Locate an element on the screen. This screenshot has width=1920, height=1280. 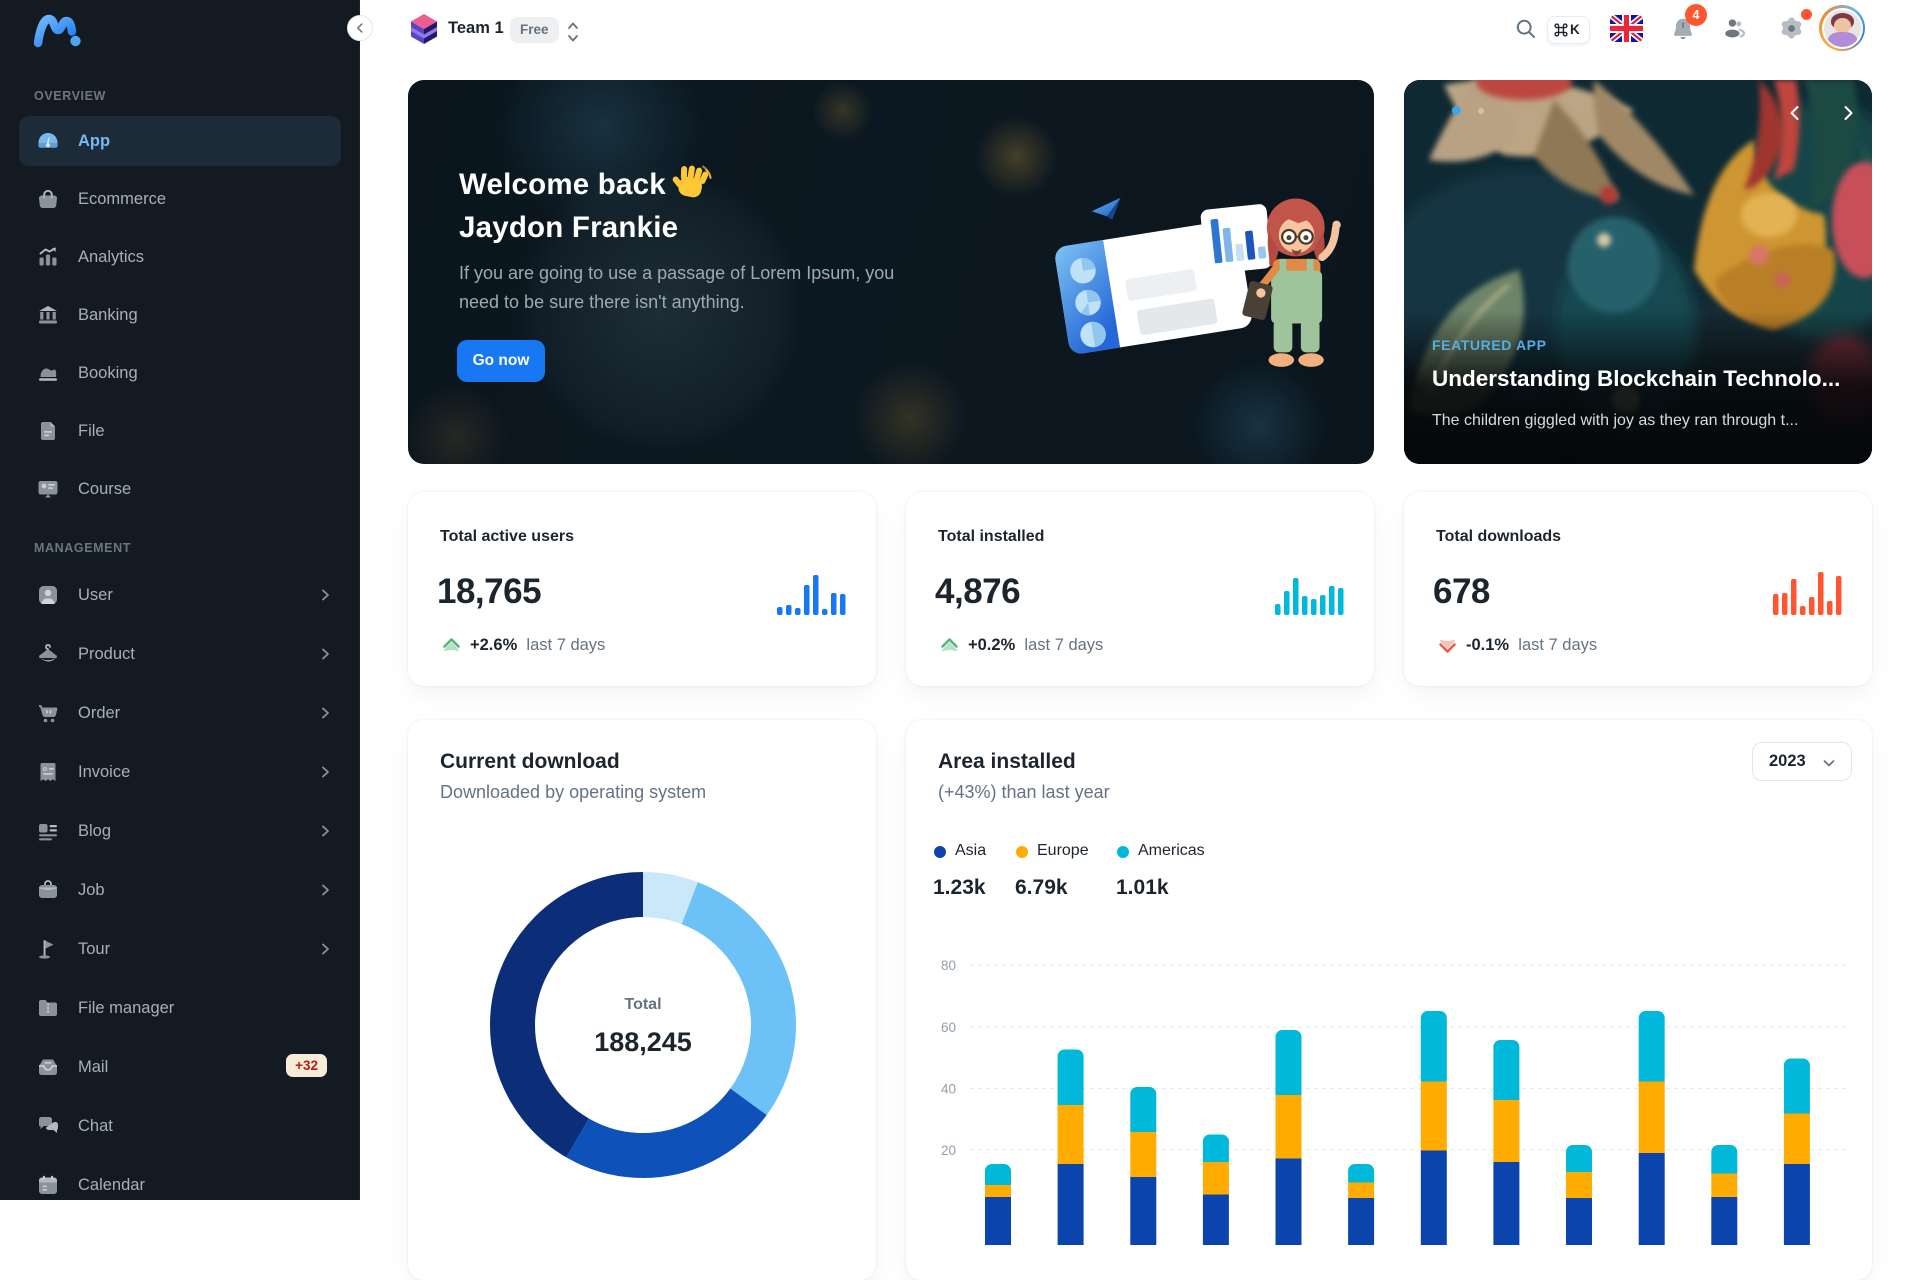
svg-text: 80 is located at coordinates (948, 965).